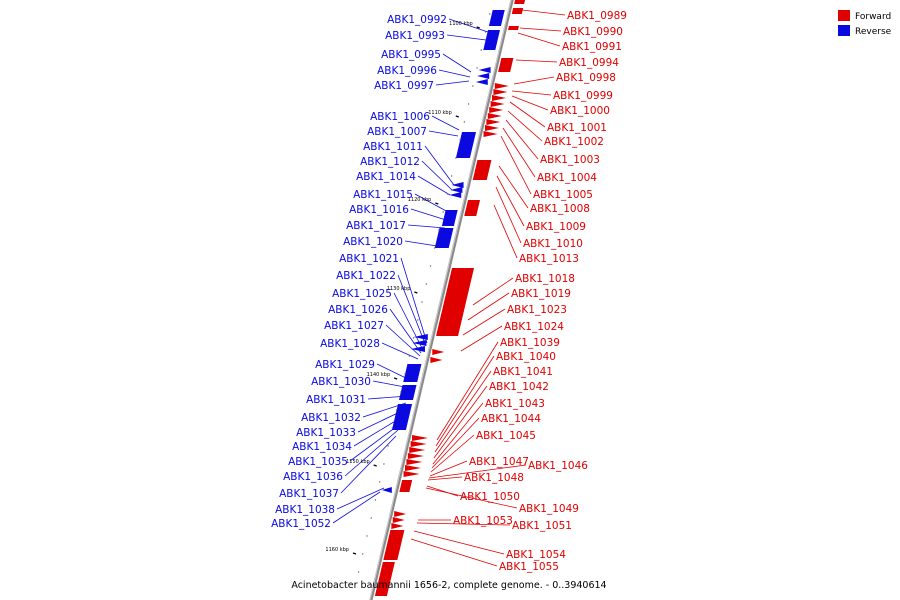  What do you see at coordinates (376, 226) in the screenshot?
I see `gene-label-reverse: ABK1_1017` at bounding box center [376, 226].